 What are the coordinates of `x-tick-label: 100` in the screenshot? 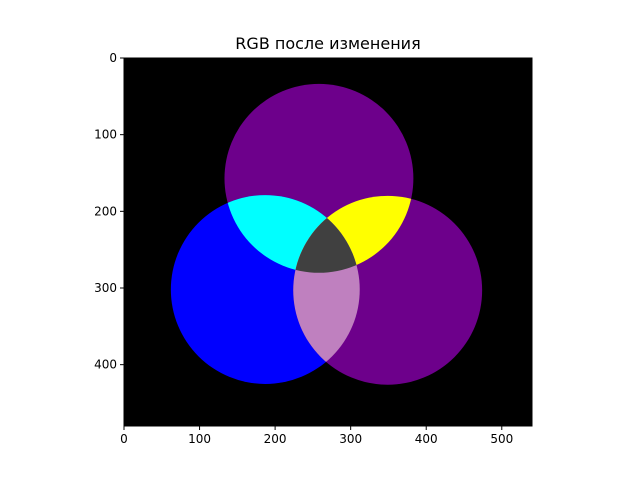 It's located at (199, 439).